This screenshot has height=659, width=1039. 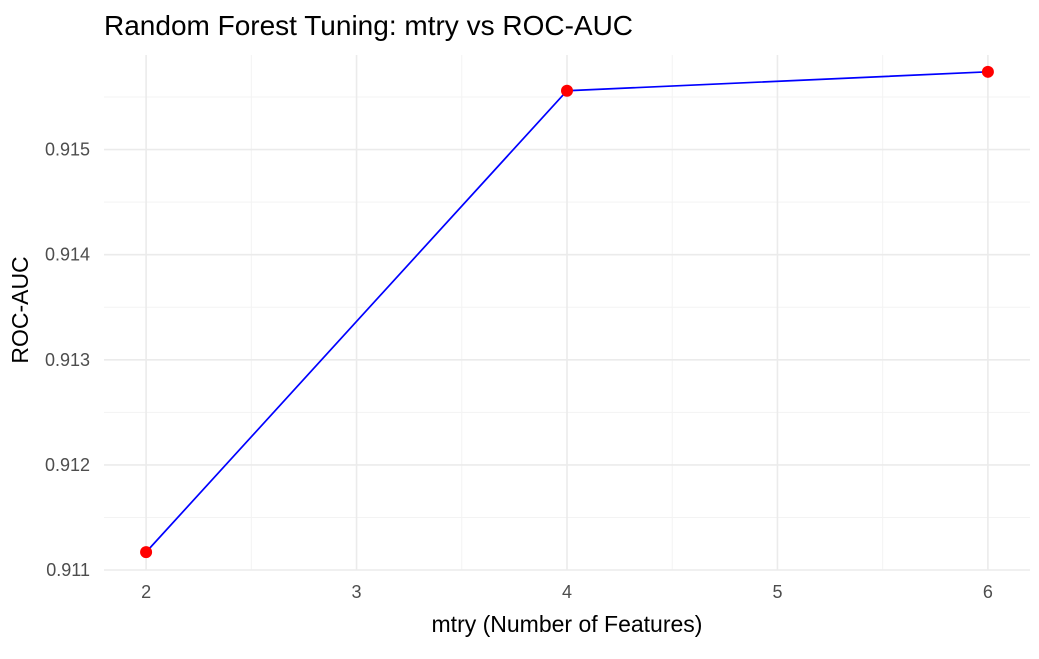 What do you see at coordinates (67, 465) in the screenshot?
I see `y-tick-label: 0.912` at bounding box center [67, 465].